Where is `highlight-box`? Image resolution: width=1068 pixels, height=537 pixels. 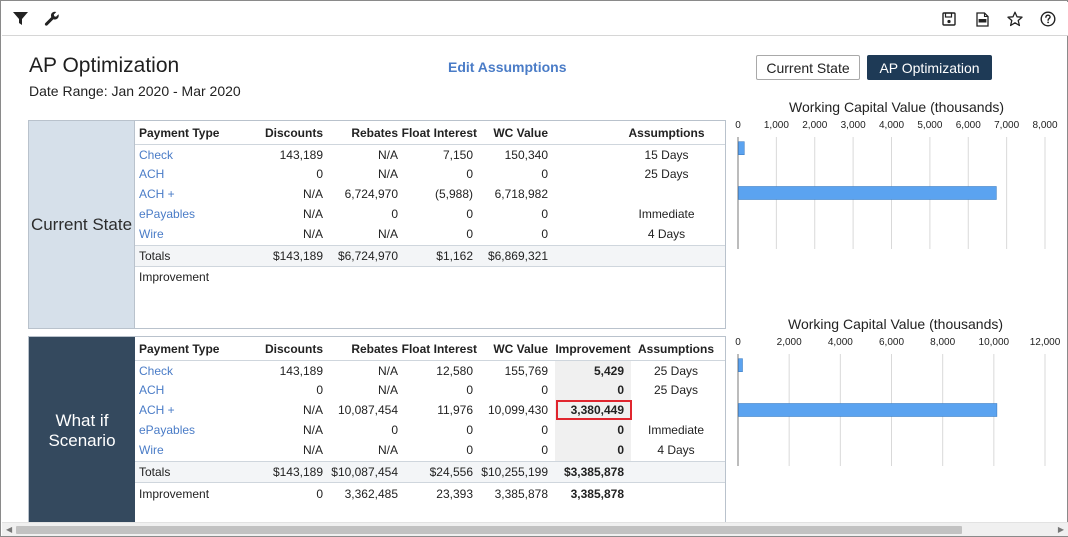
highlight-box is located at coordinates (594, 410).